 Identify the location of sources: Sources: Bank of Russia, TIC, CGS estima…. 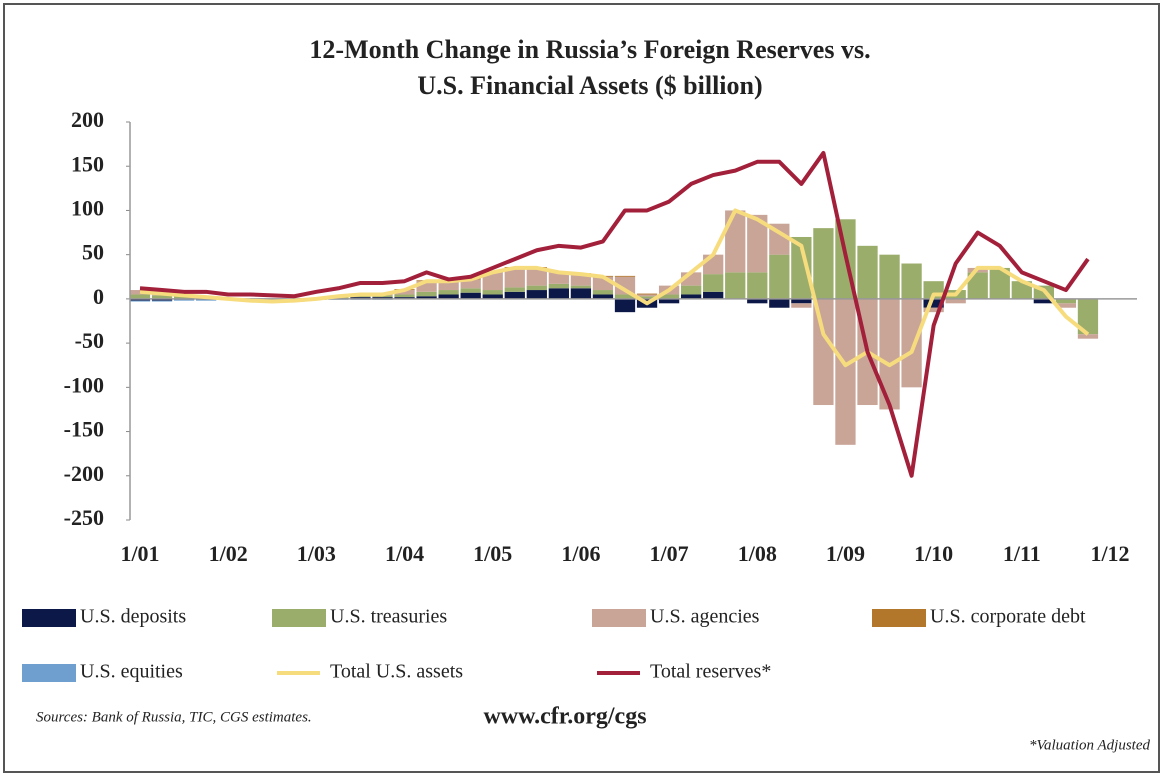
(174, 717).